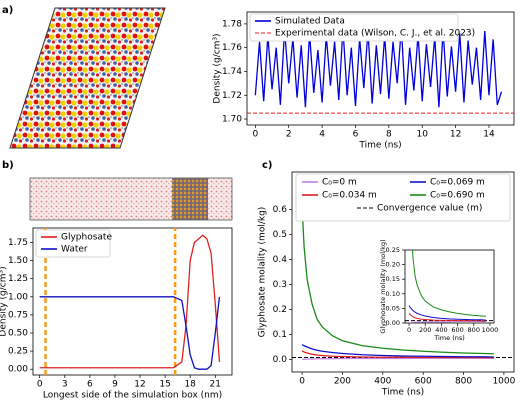 Image resolution: width=520 pixels, height=403 pixels. I want to click on y-tick-label: 1.75, so click(18, 243).